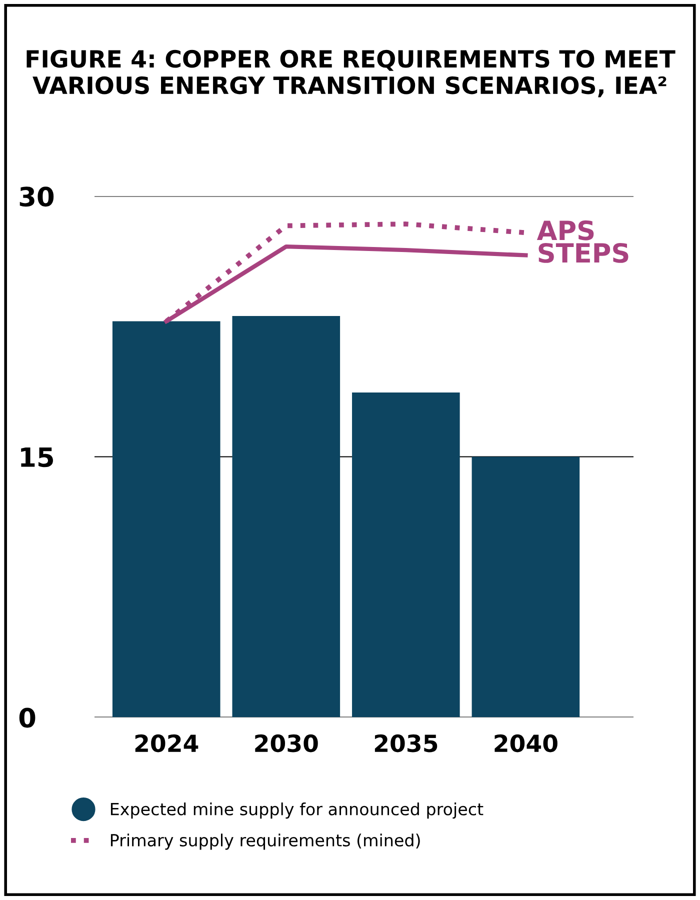 This screenshot has width=700, height=900. What do you see at coordinates (406, 743) in the screenshot?
I see `x-tick-label: 2035` at bounding box center [406, 743].